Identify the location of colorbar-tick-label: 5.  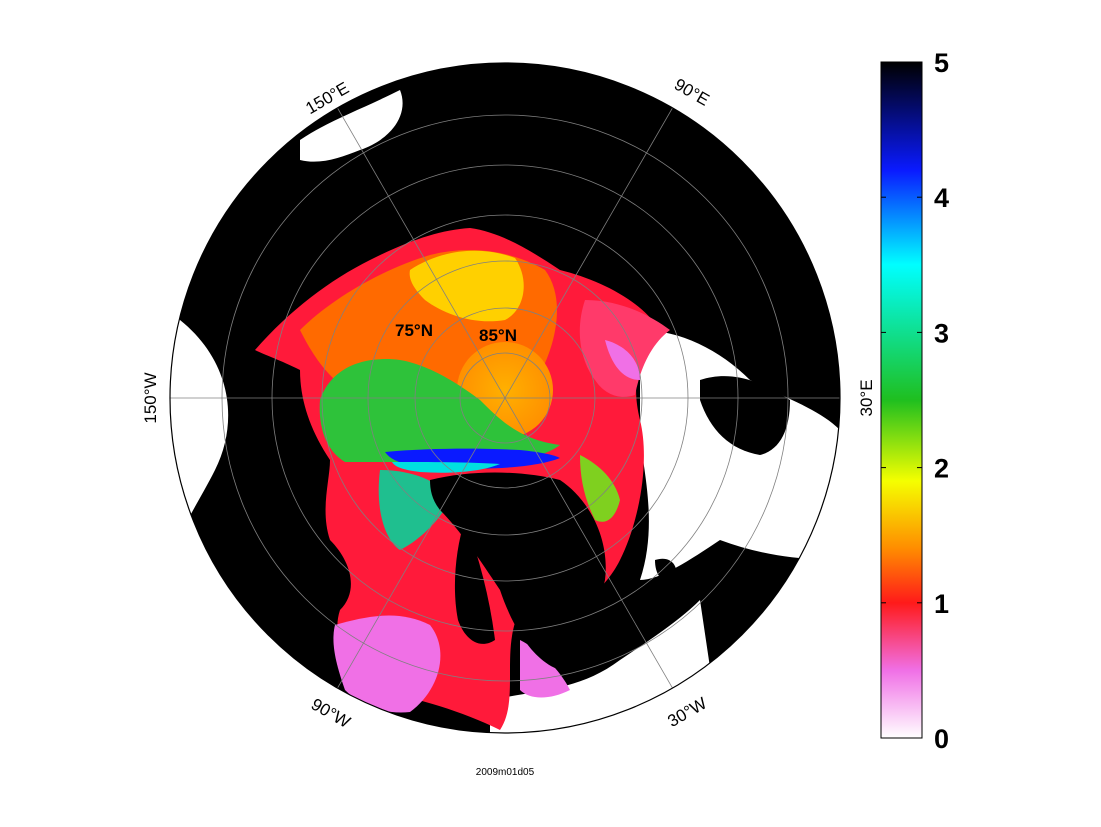
(941, 63).